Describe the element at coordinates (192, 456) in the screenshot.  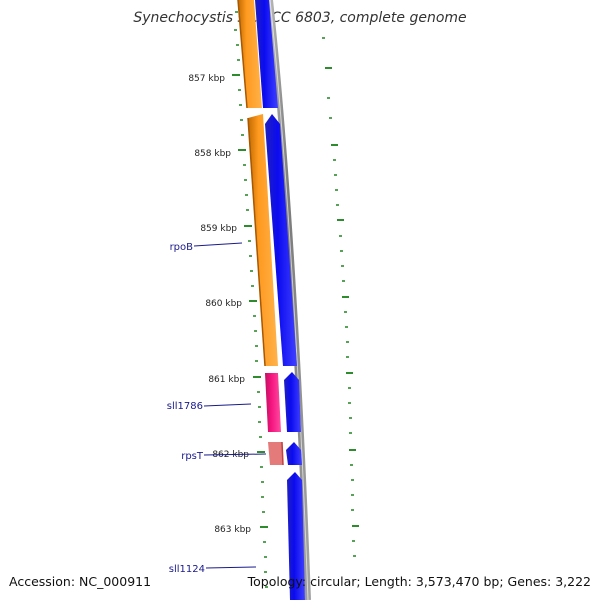
I see `gene-label-rpst: rpsT` at that location.